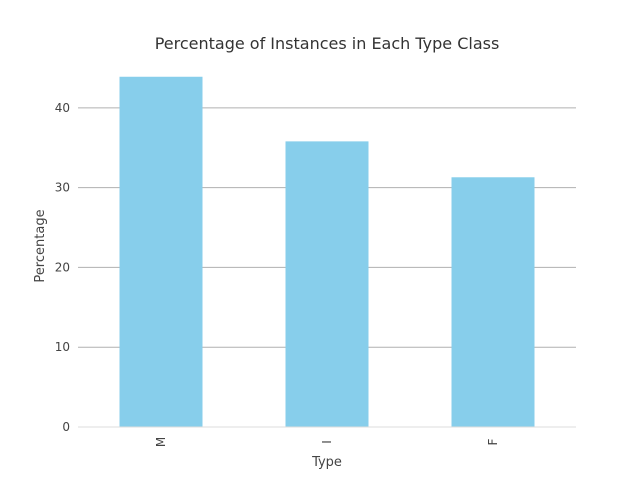 The image size is (640, 480). What do you see at coordinates (327, 442) in the screenshot?
I see `x-tick-label: I` at bounding box center [327, 442].